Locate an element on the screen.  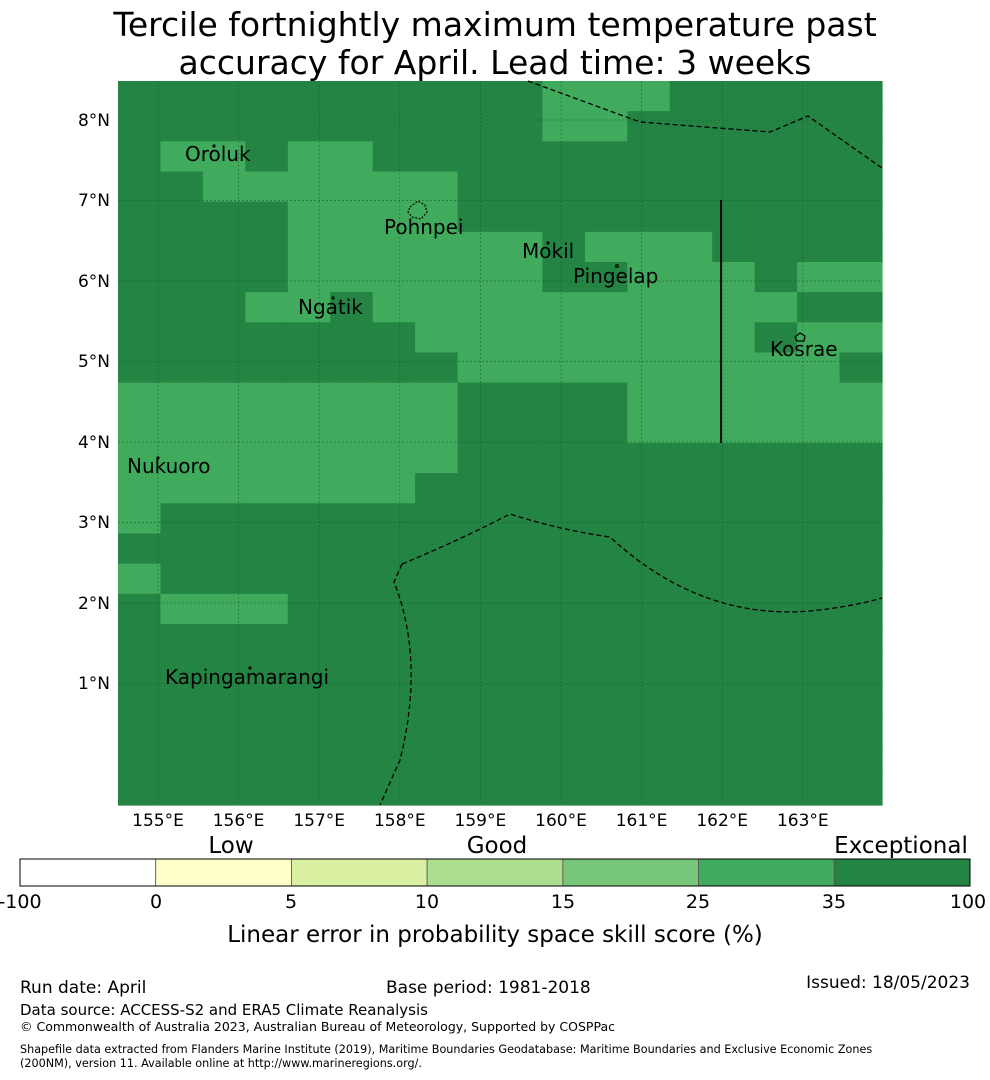
colorbar-tick-label: 10 is located at coordinates (427, 902).